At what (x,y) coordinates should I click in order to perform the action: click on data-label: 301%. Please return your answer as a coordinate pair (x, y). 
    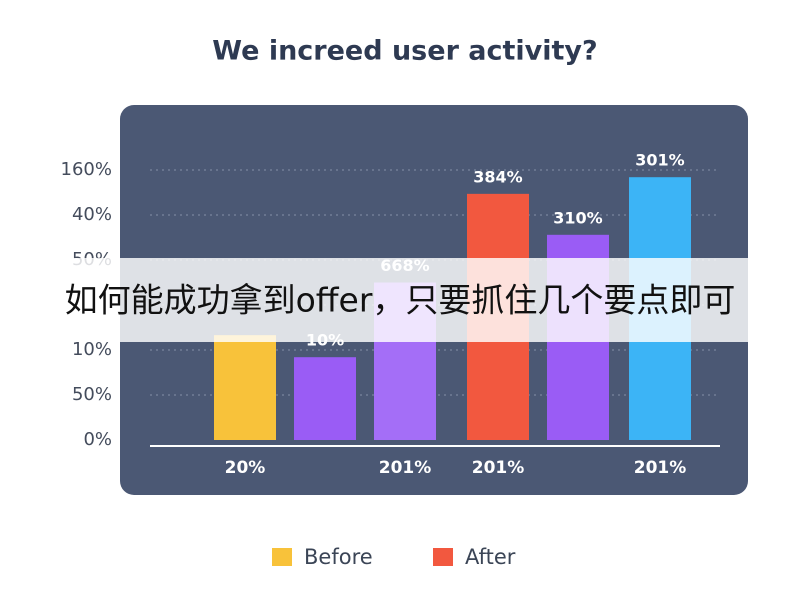
    Looking at the image, I should click on (659, 160).